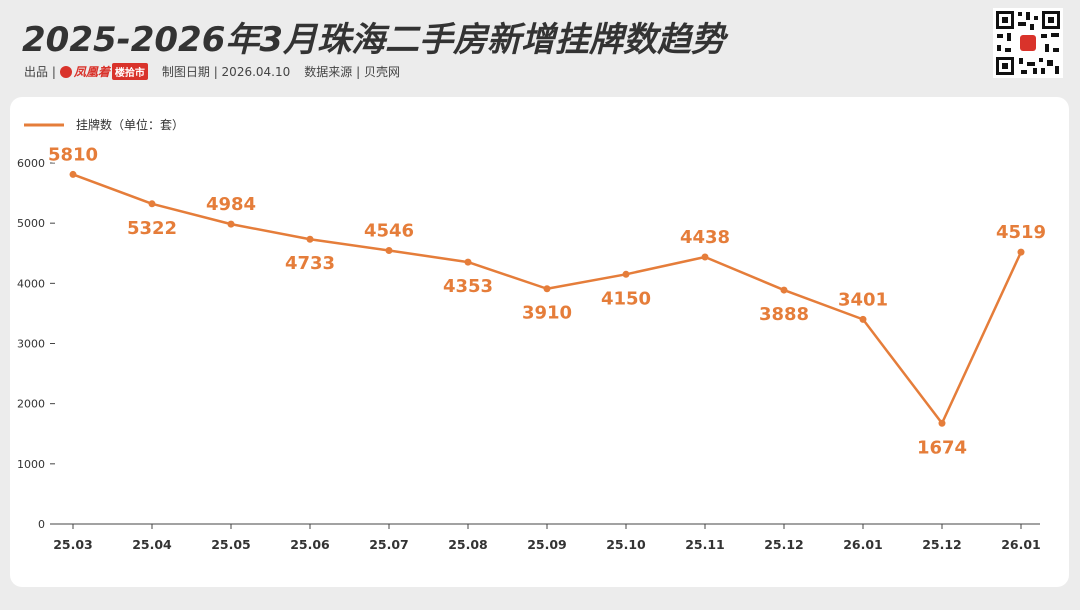  What do you see at coordinates (547, 544) in the screenshot?
I see `x-tick-label: 25.09` at bounding box center [547, 544].